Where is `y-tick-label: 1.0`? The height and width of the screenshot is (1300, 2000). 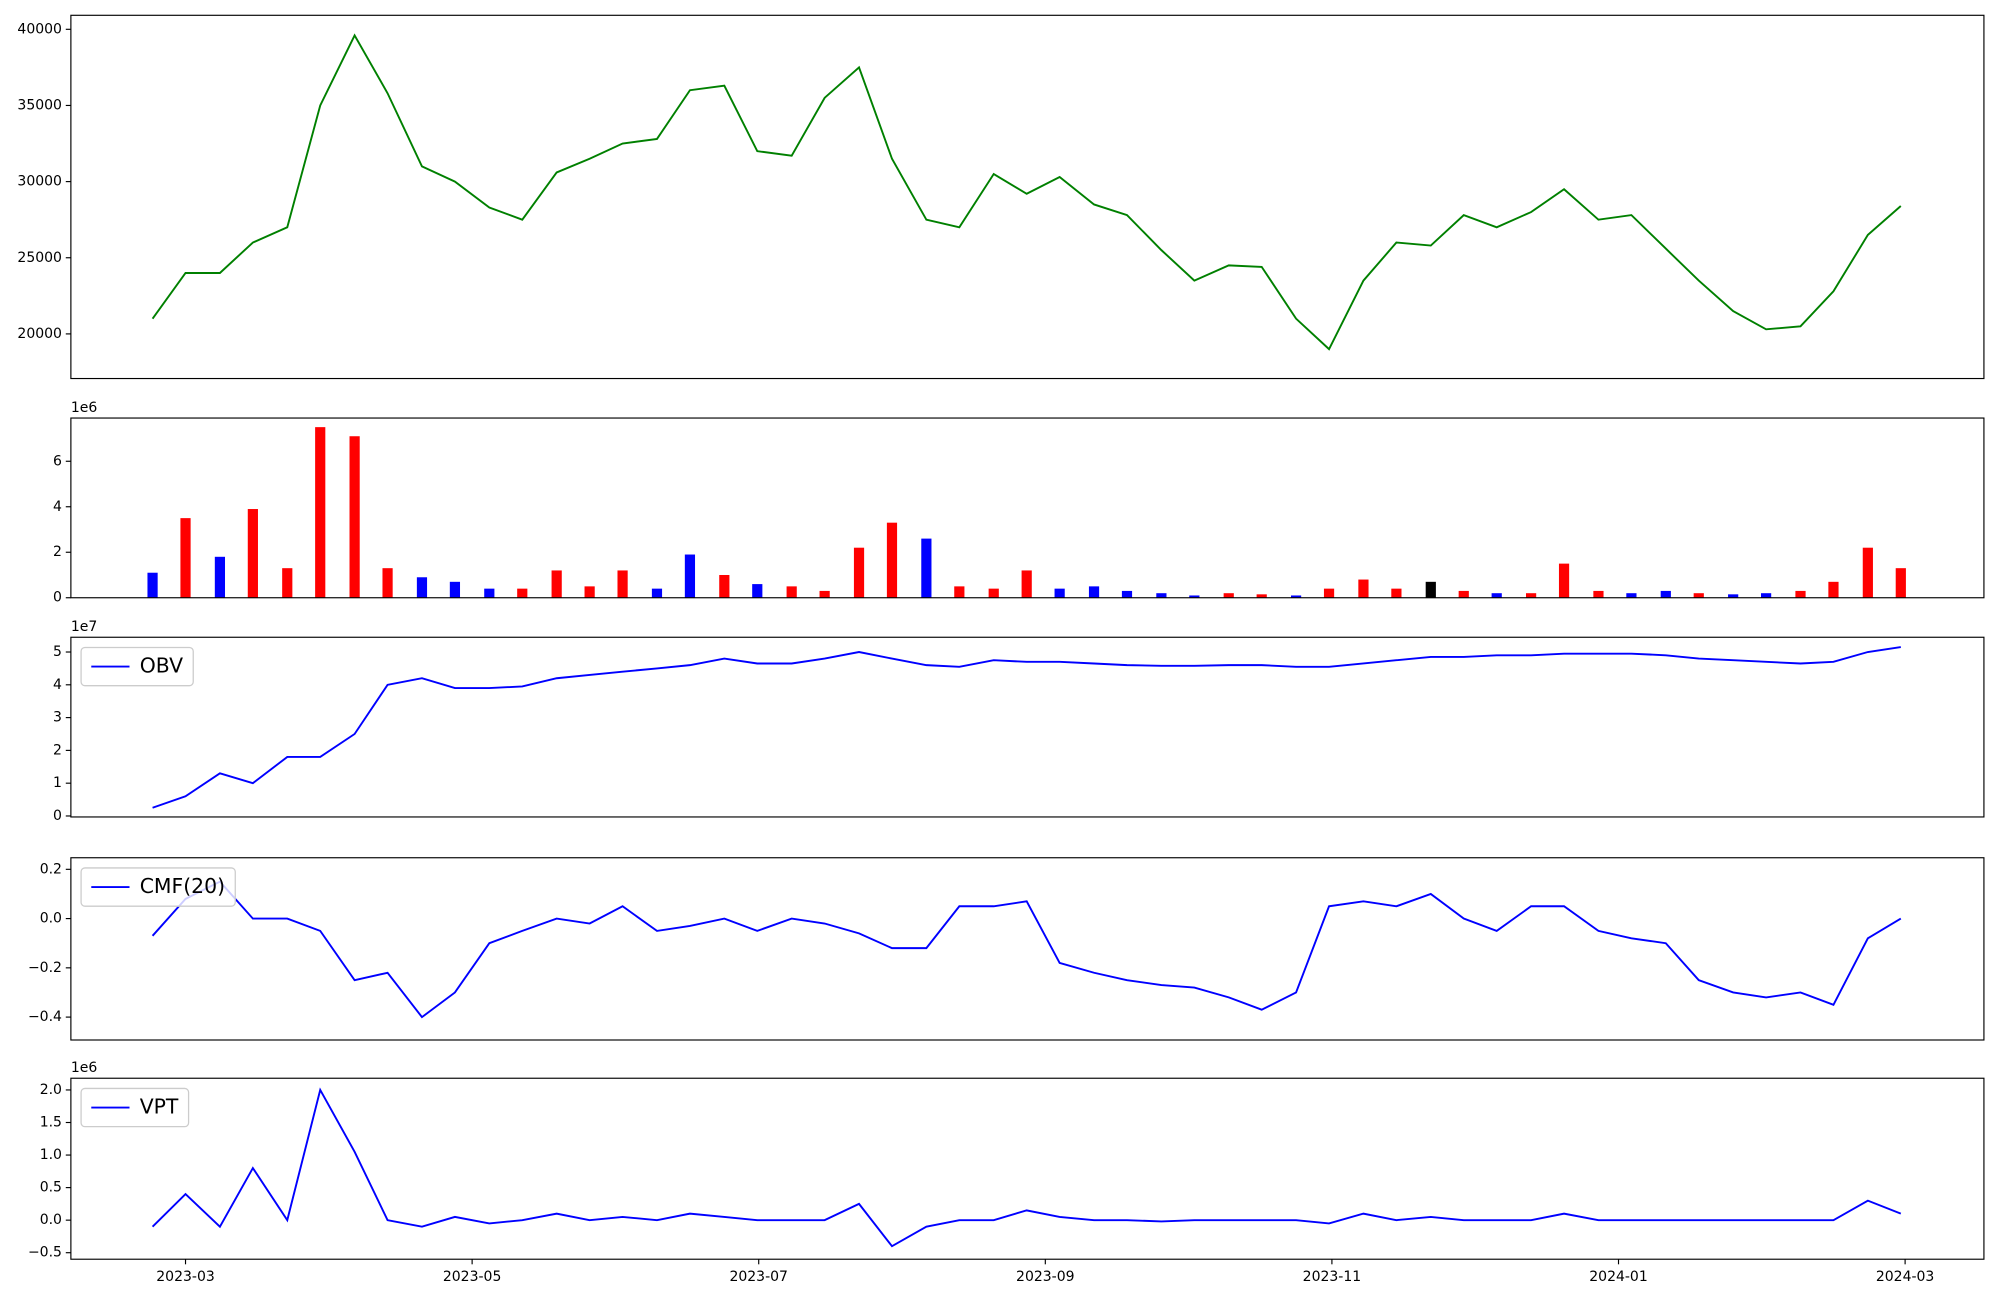
y-tick-label: 1.0 is located at coordinates (51, 1155).